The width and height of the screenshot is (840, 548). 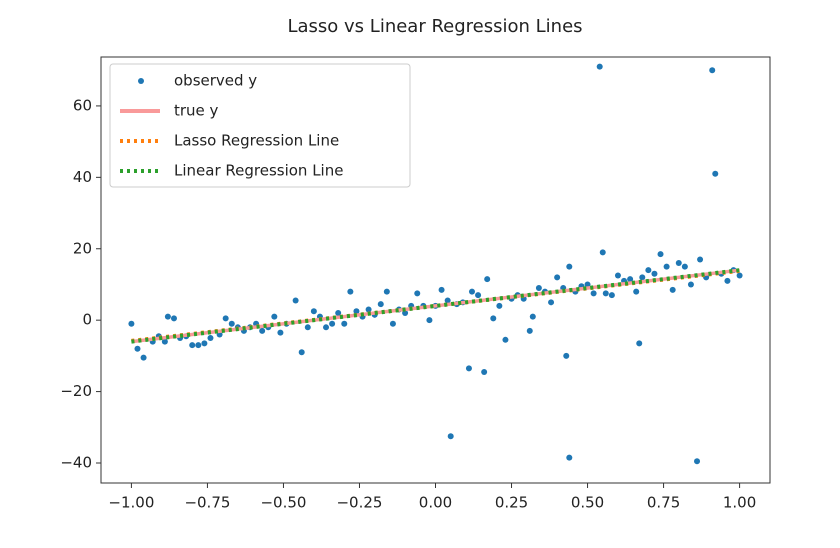 I want to click on y-tick-label: 40, so click(x=82, y=177).